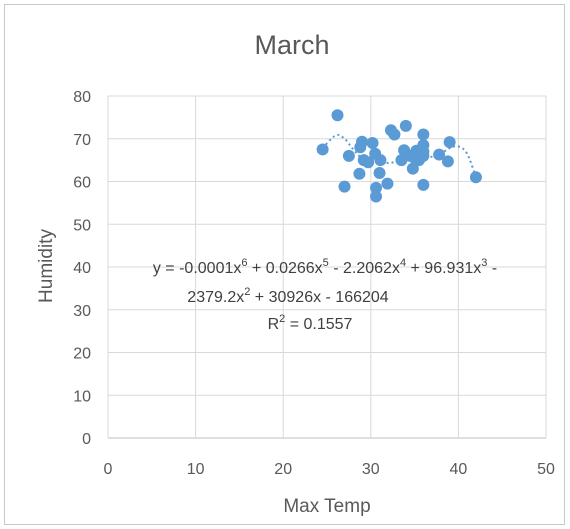 The image size is (570, 529). Describe the element at coordinates (82, 225) in the screenshot. I see `y-tick-label: 50` at that location.